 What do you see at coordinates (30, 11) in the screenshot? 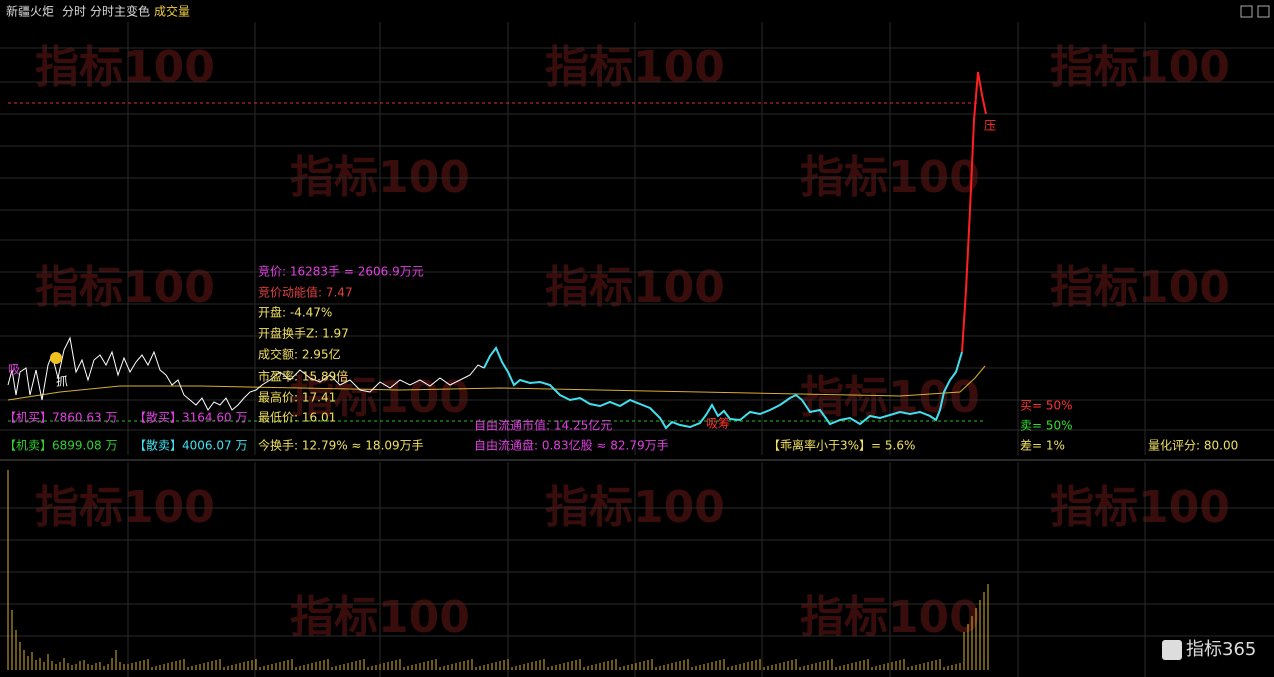
I see `stock-name: 新疆火炬` at bounding box center [30, 11].